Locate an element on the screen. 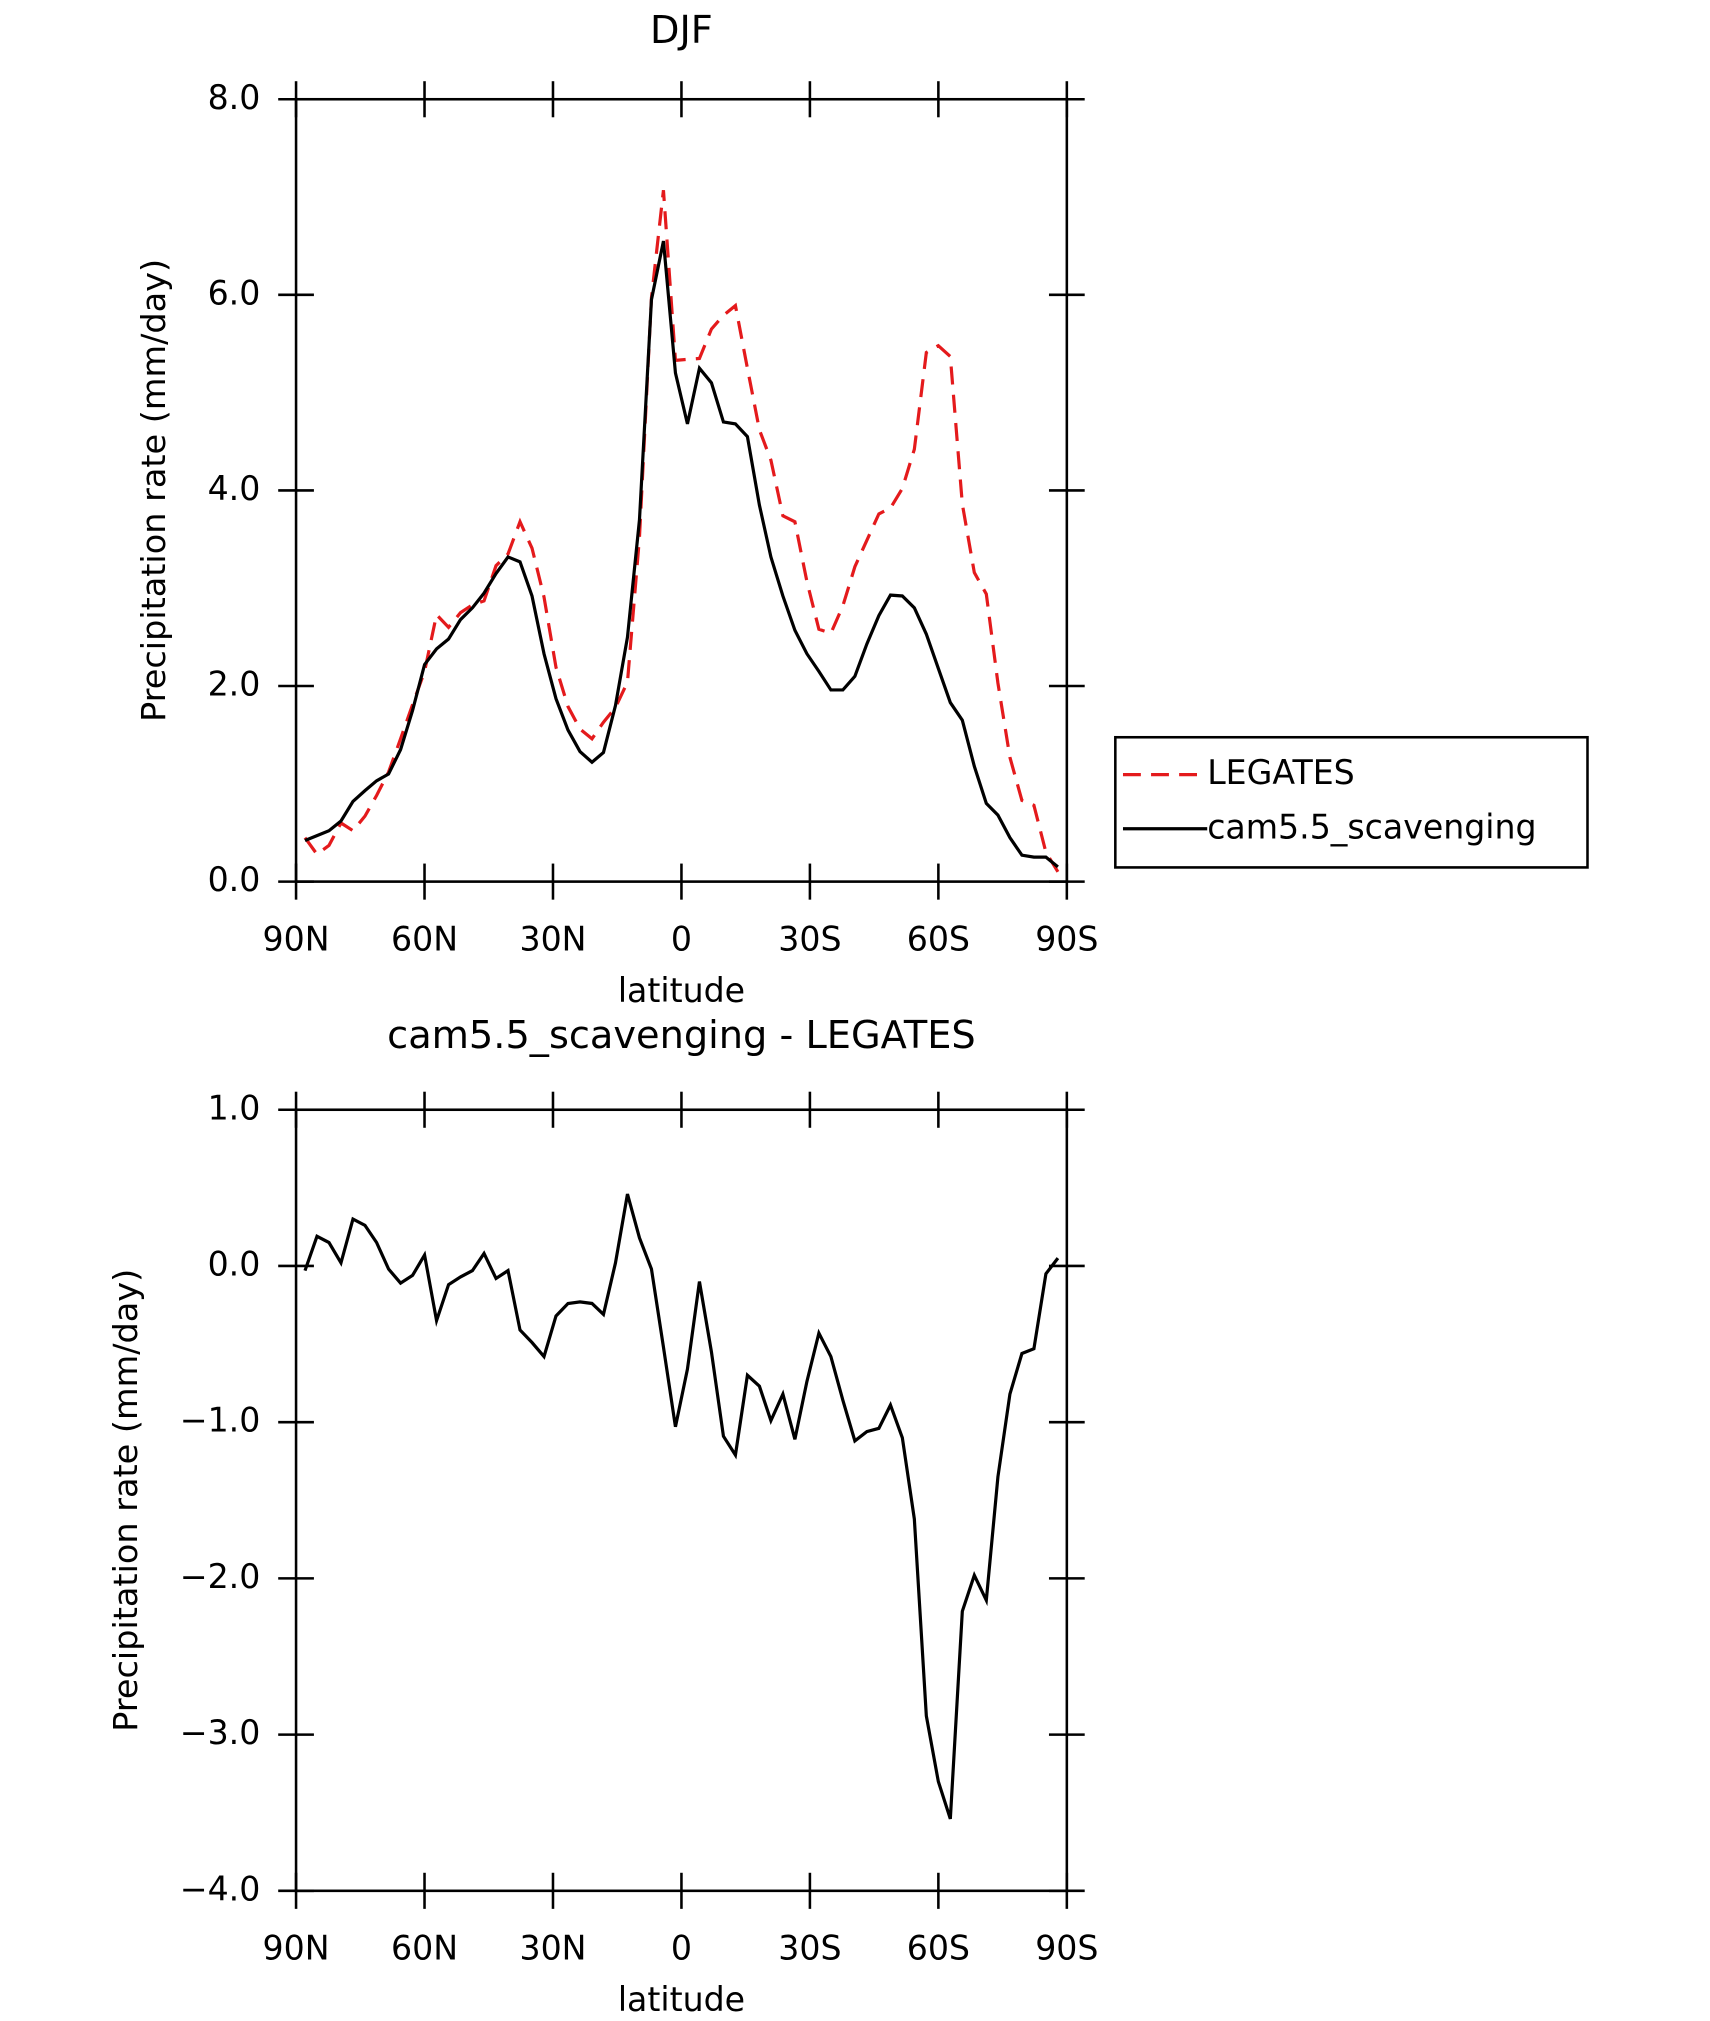  y-tick-label: 8.0 is located at coordinates (234, 97).